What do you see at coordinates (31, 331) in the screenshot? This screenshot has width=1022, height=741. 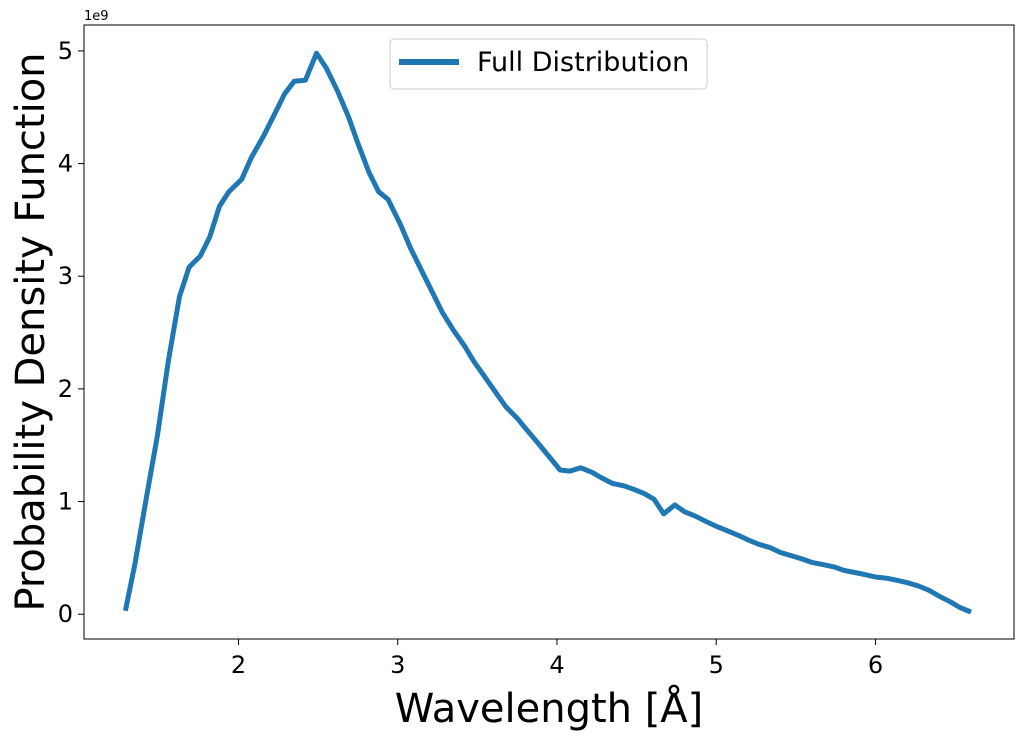 I see `y-axis-title: Probability Density Function` at bounding box center [31, 331].